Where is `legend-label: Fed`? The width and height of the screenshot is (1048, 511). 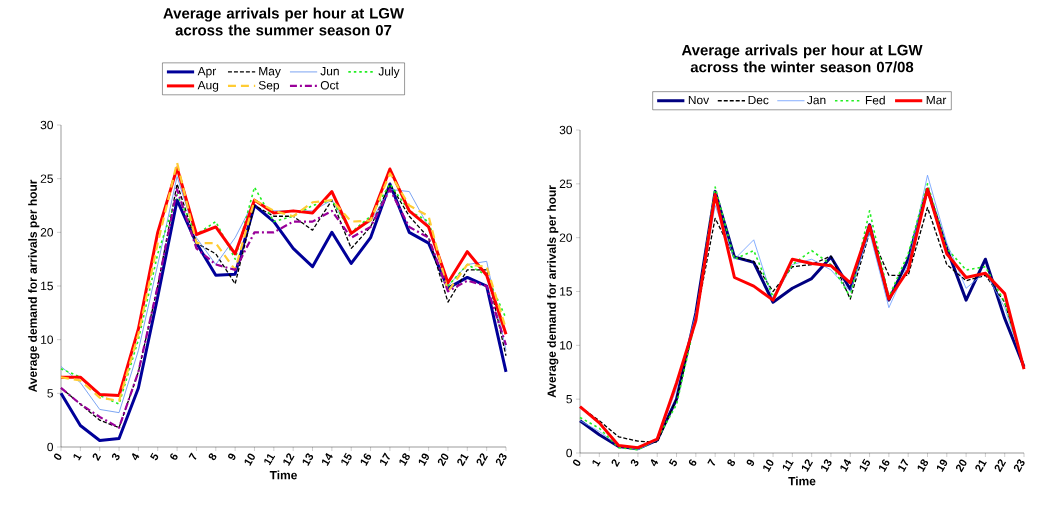 legend-label: Fed is located at coordinates (875, 100).